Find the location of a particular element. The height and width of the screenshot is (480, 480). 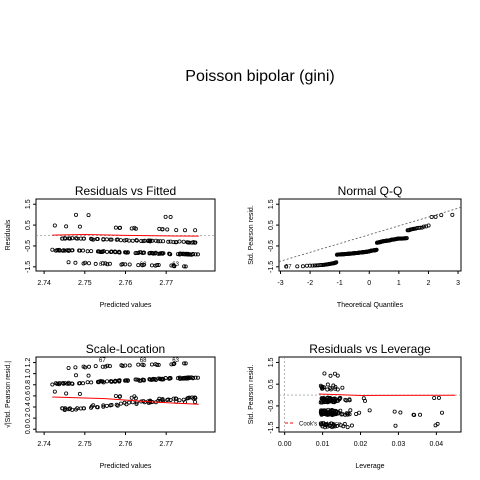

x-tick-label: 0.00 is located at coordinates (285, 444).